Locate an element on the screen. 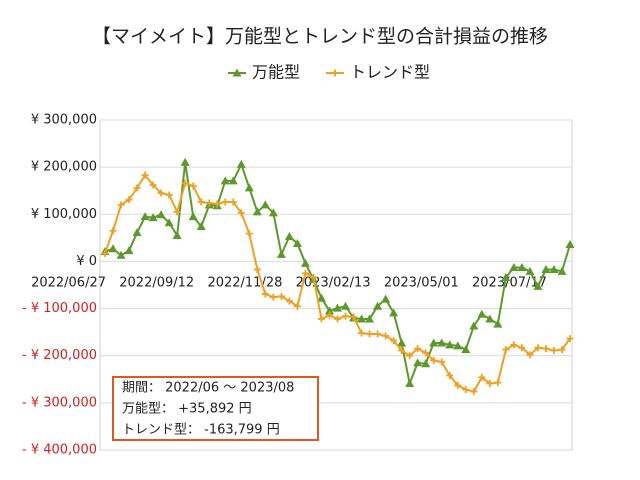 This screenshot has width=640, height=480. y-tick-label: - ¥ 200,000 is located at coordinates (59, 355).